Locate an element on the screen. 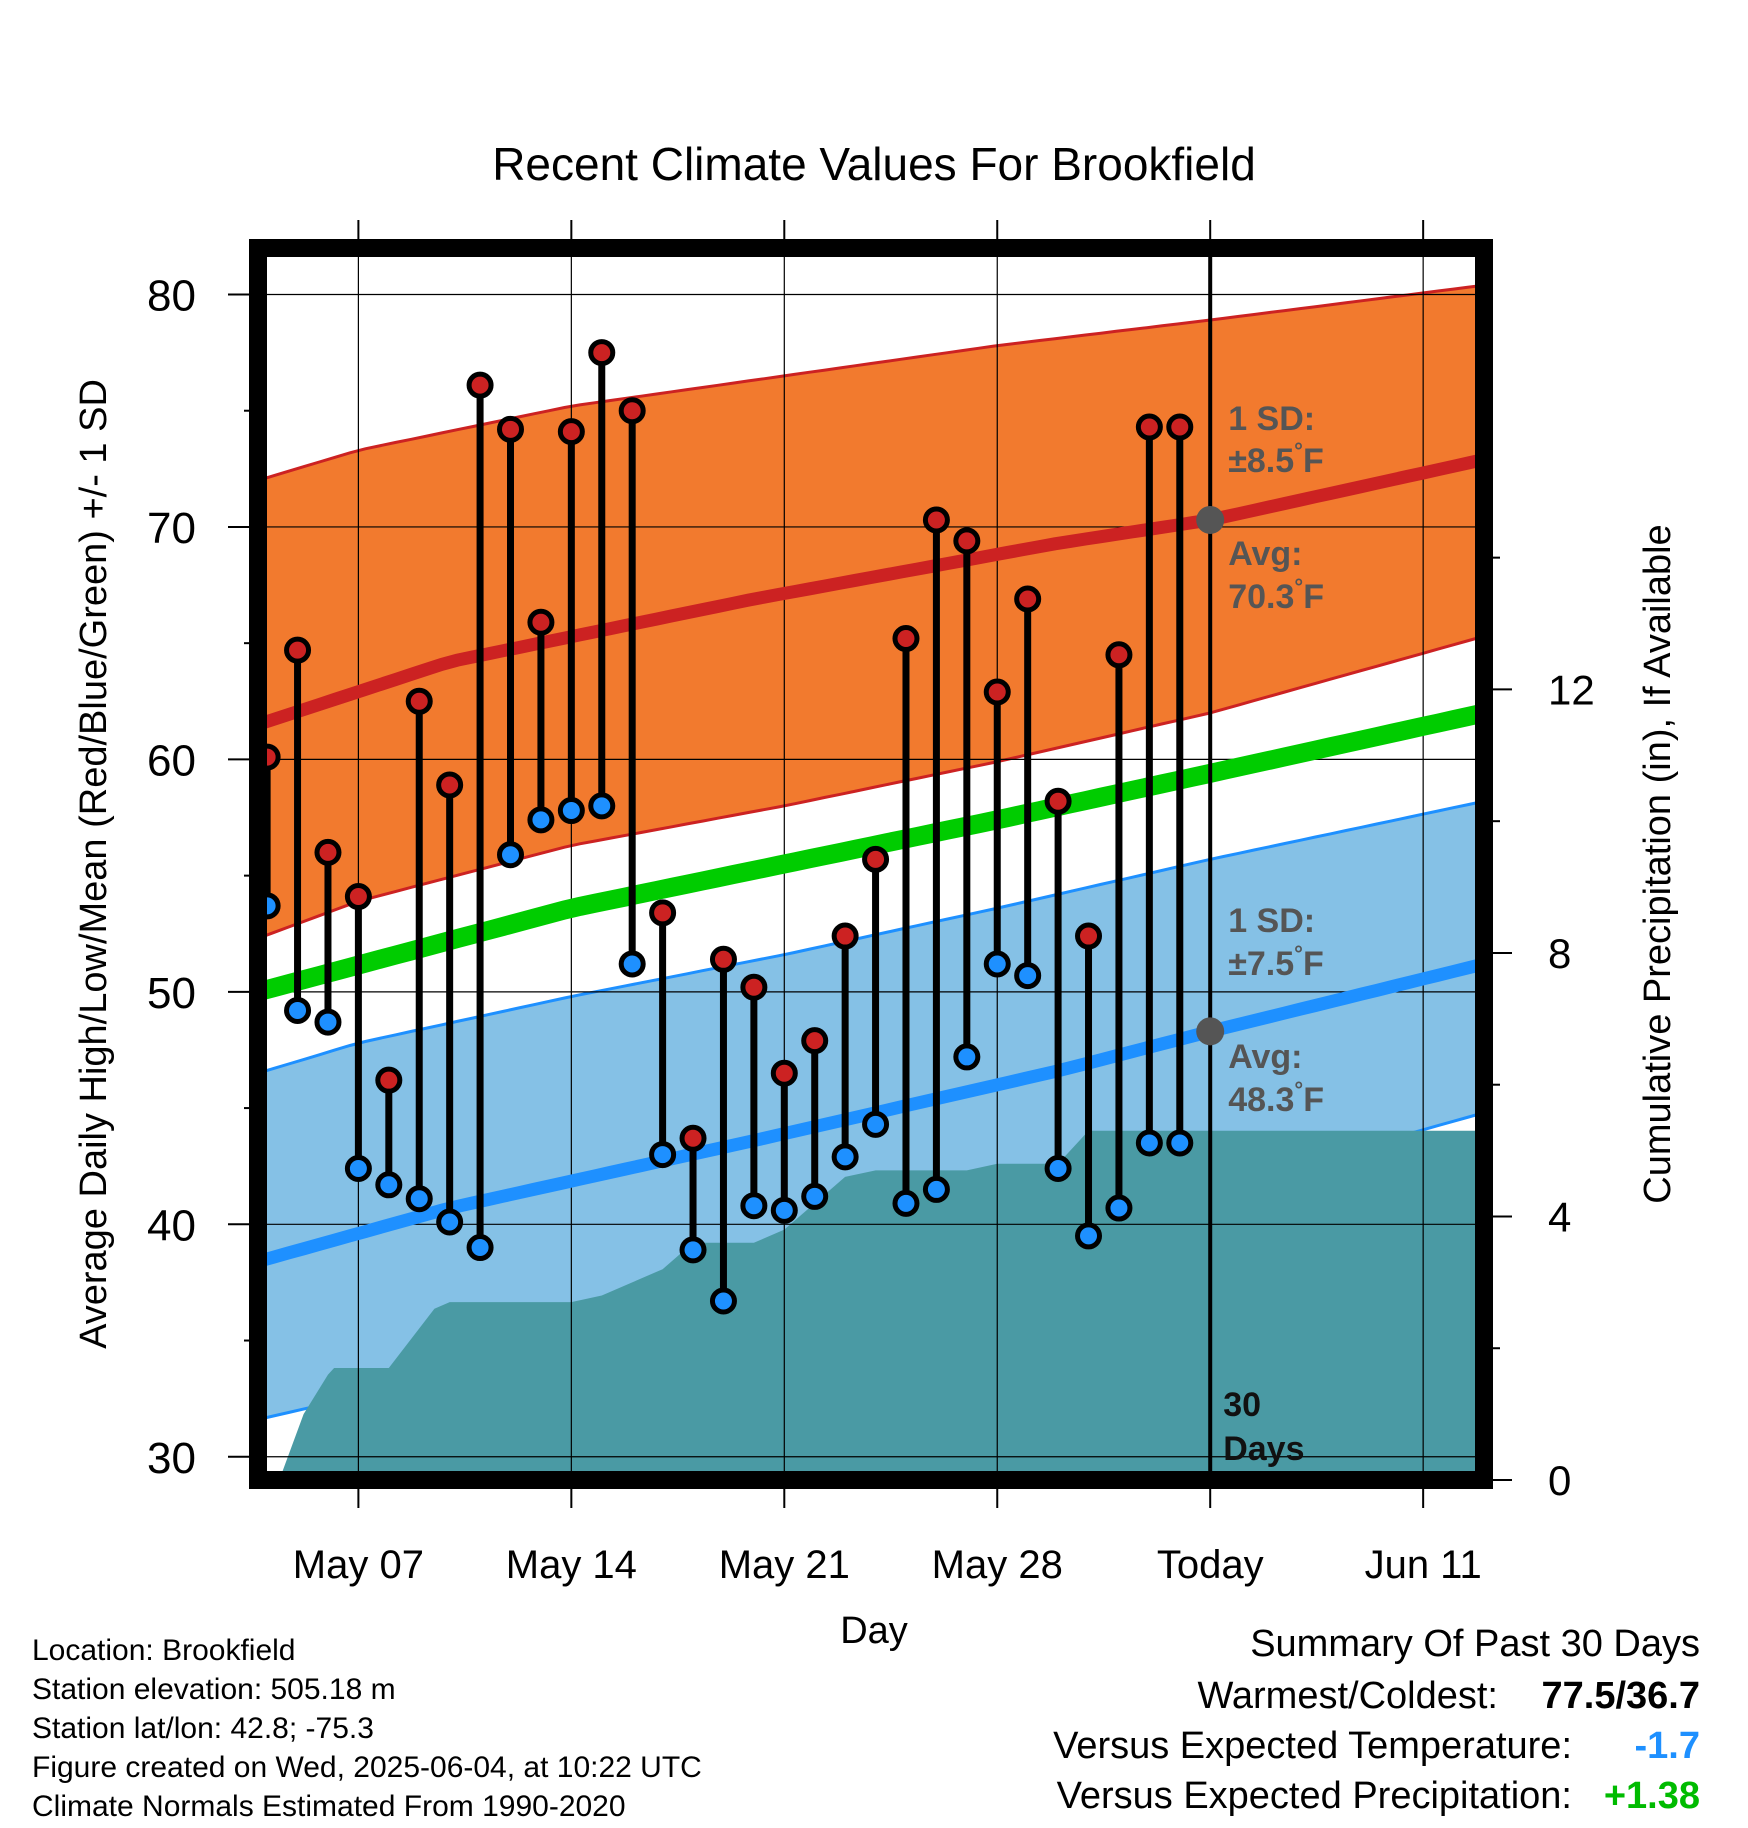 This screenshot has width=1748, height=1828. y-tick-label-left: 50 is located at coordinates (171, 993).